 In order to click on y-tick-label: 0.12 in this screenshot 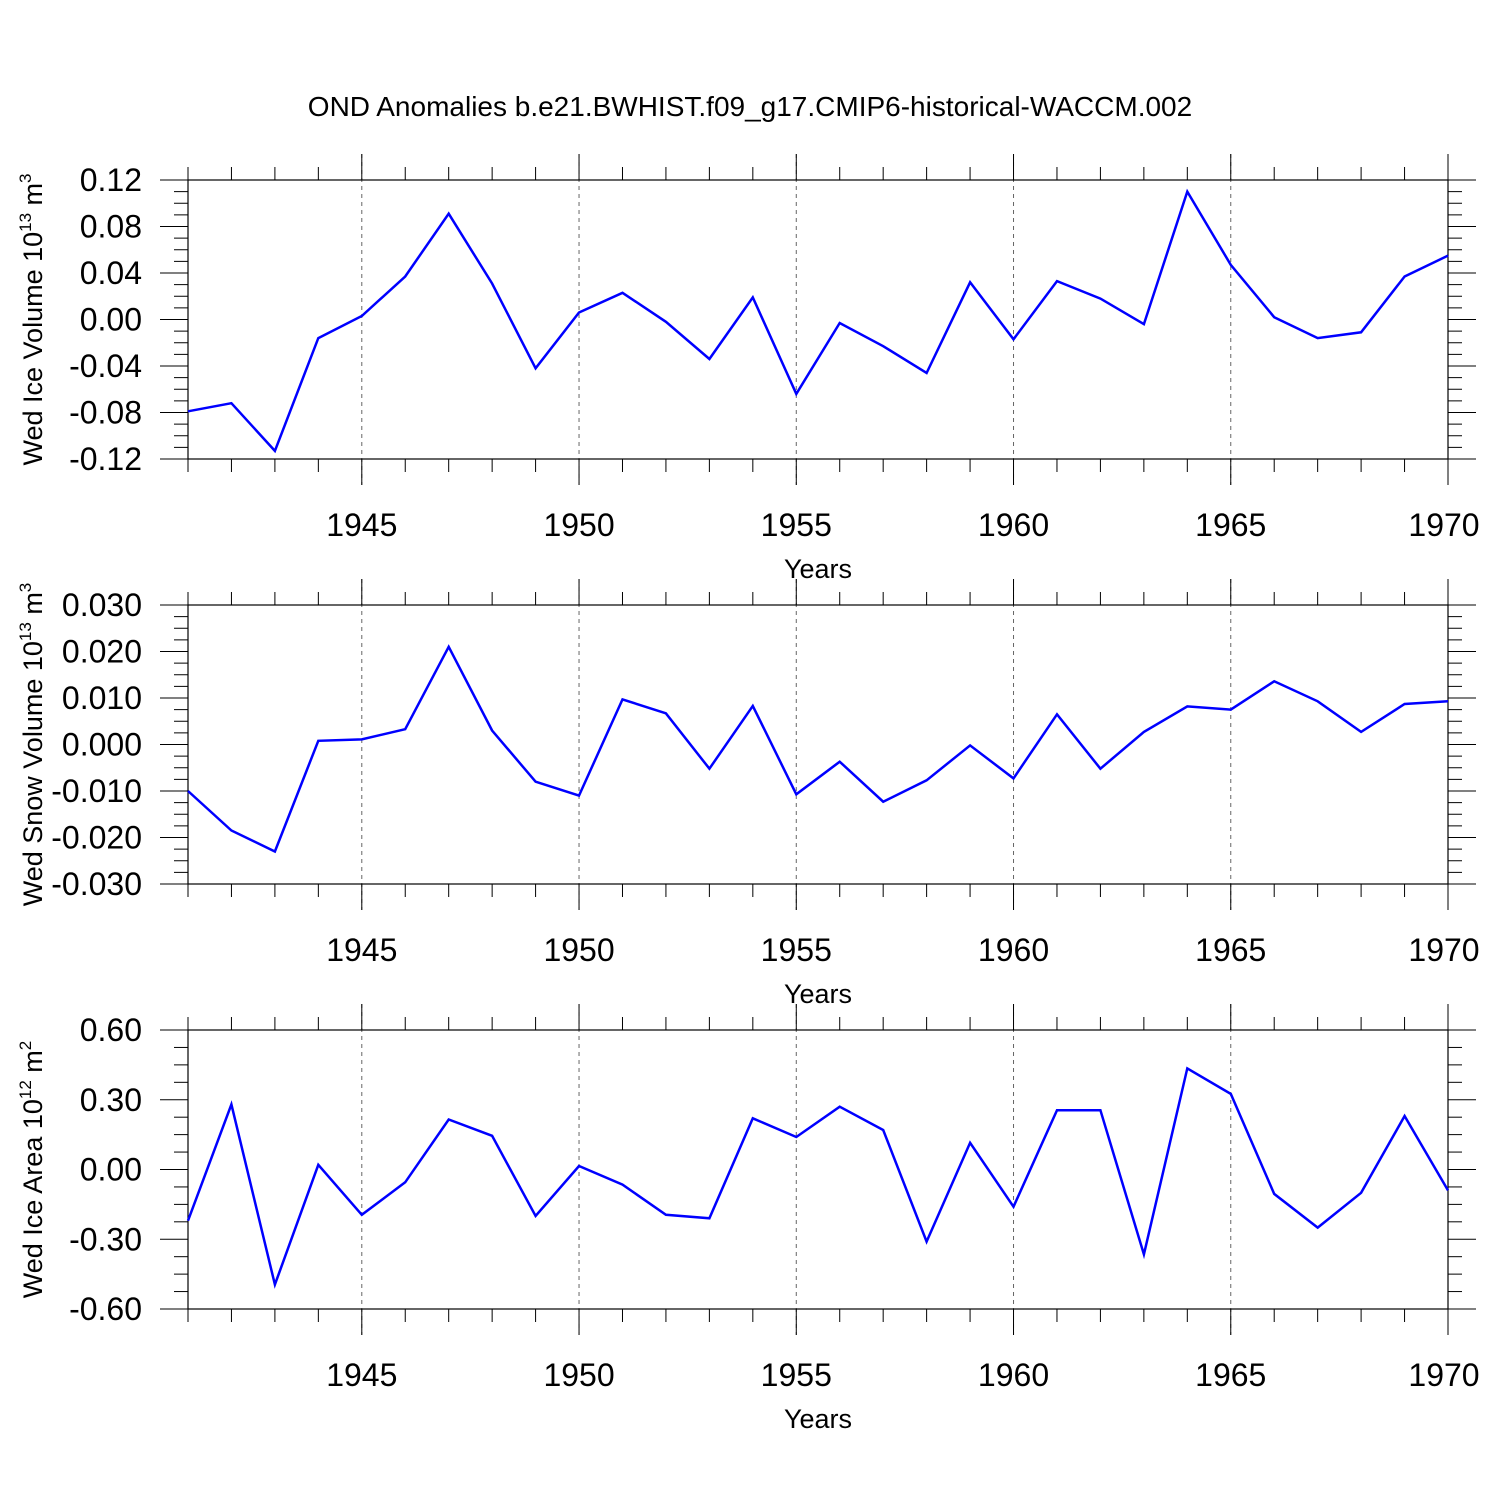, I will do `click(111, 180)`.